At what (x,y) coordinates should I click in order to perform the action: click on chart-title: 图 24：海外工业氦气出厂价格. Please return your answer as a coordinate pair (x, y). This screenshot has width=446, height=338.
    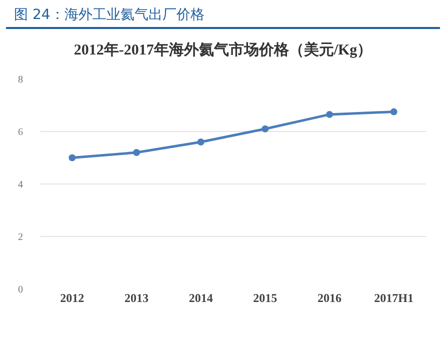
    Looking at the image, I should click on (223, 14).